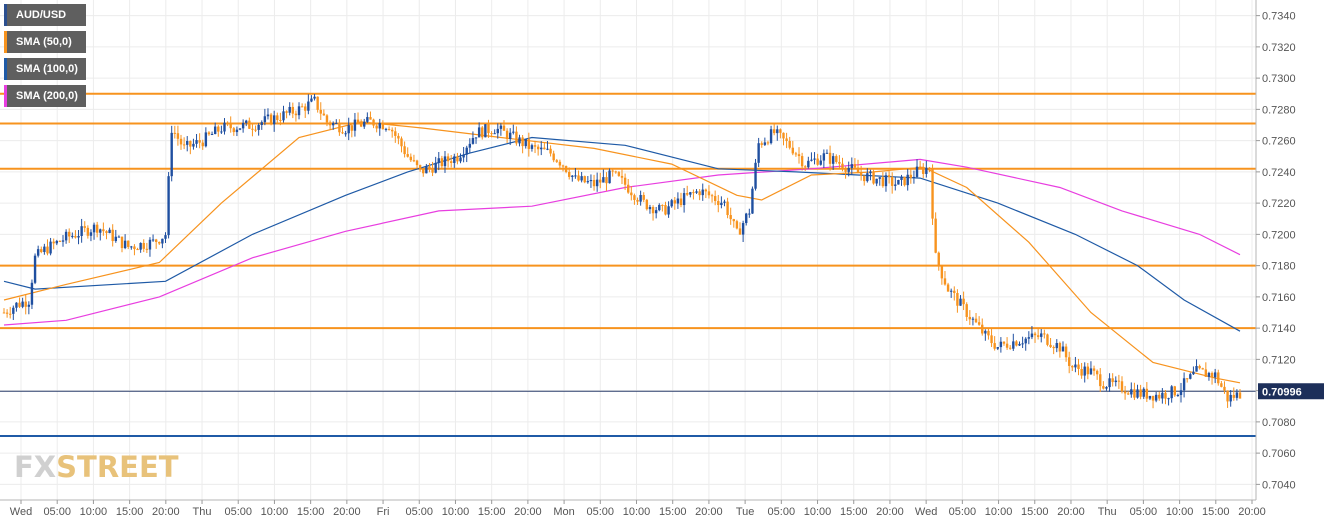 The width and height of the screenshot is (1326, 525). What do you see at coordinates (745, 512) in the screenshot?
I see `x-tick-label: Tue` at bounding box center [745, 512].